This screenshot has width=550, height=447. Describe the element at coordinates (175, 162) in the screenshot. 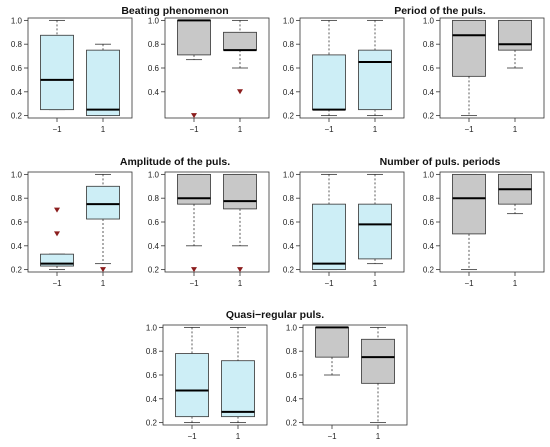

I see `chart-title: Amplitude of the puls.` at that location.